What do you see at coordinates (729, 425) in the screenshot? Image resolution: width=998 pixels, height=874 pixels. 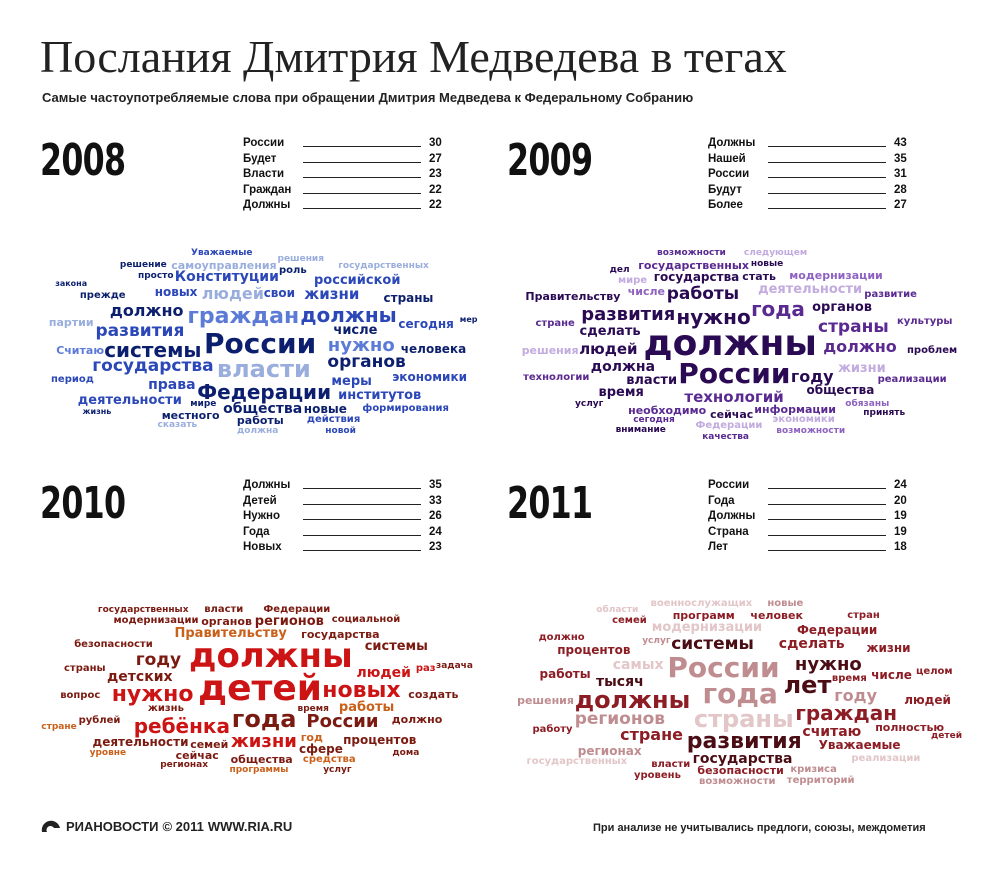 I see `cloud-word: Федерации` at bounding box center [729, 425].